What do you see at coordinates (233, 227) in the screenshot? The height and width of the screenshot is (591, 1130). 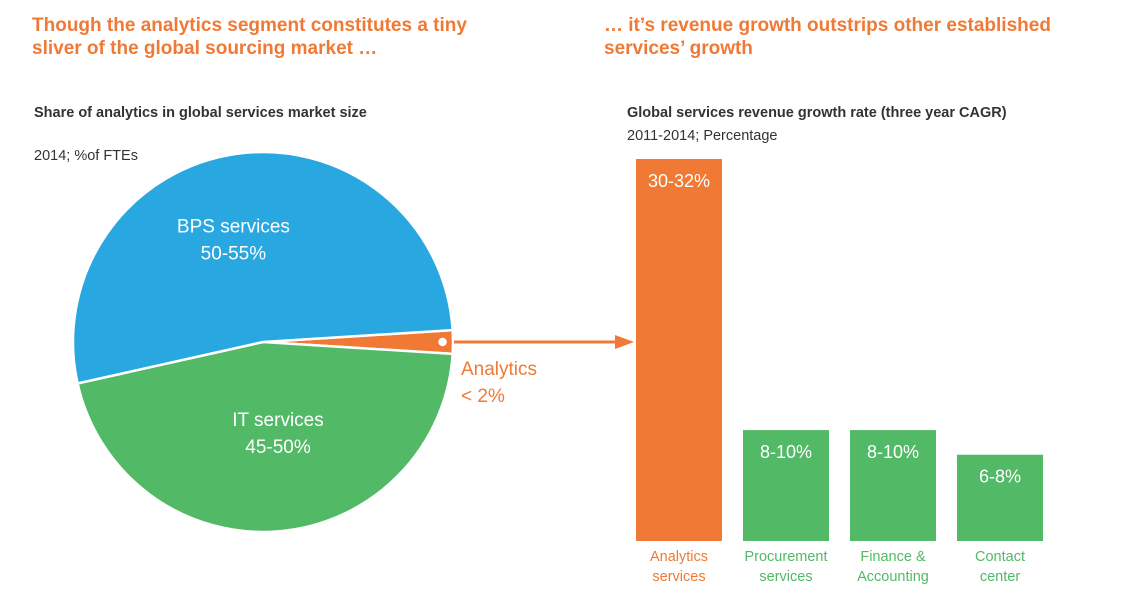 I see `pie-label-bps-services: BPS services` at bounding box center [233, 227].